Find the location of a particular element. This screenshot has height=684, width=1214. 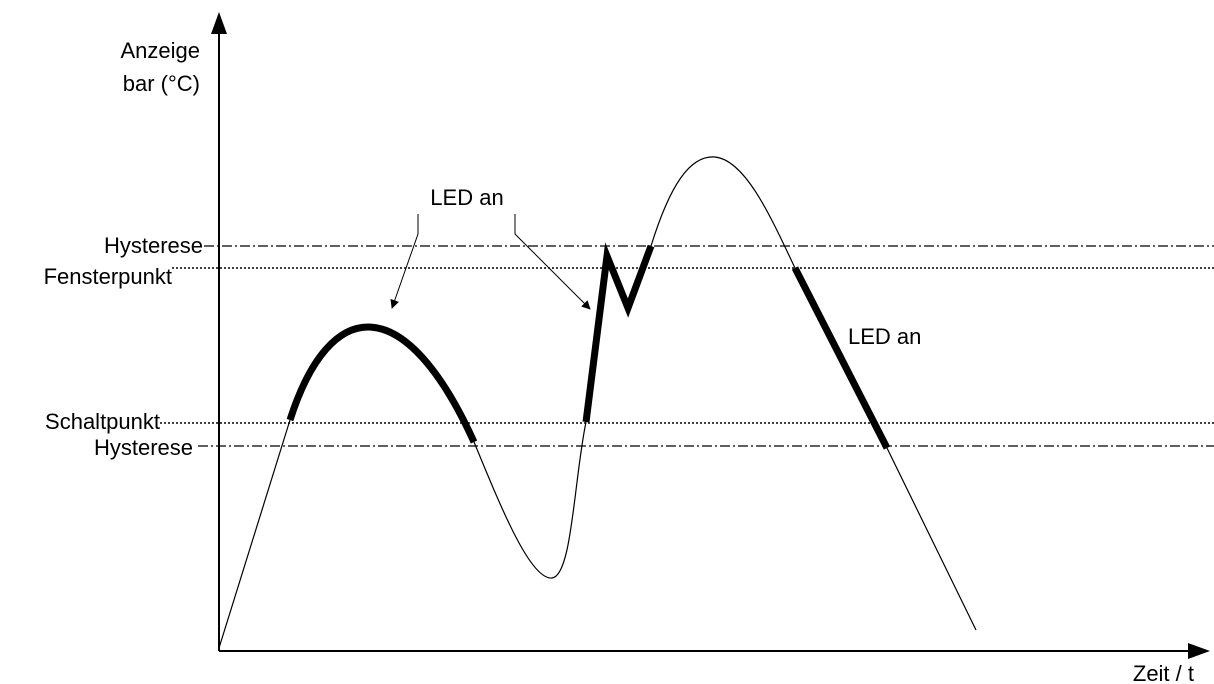

led-on-annotation-1: LED an is located at coordinates (466, 197).